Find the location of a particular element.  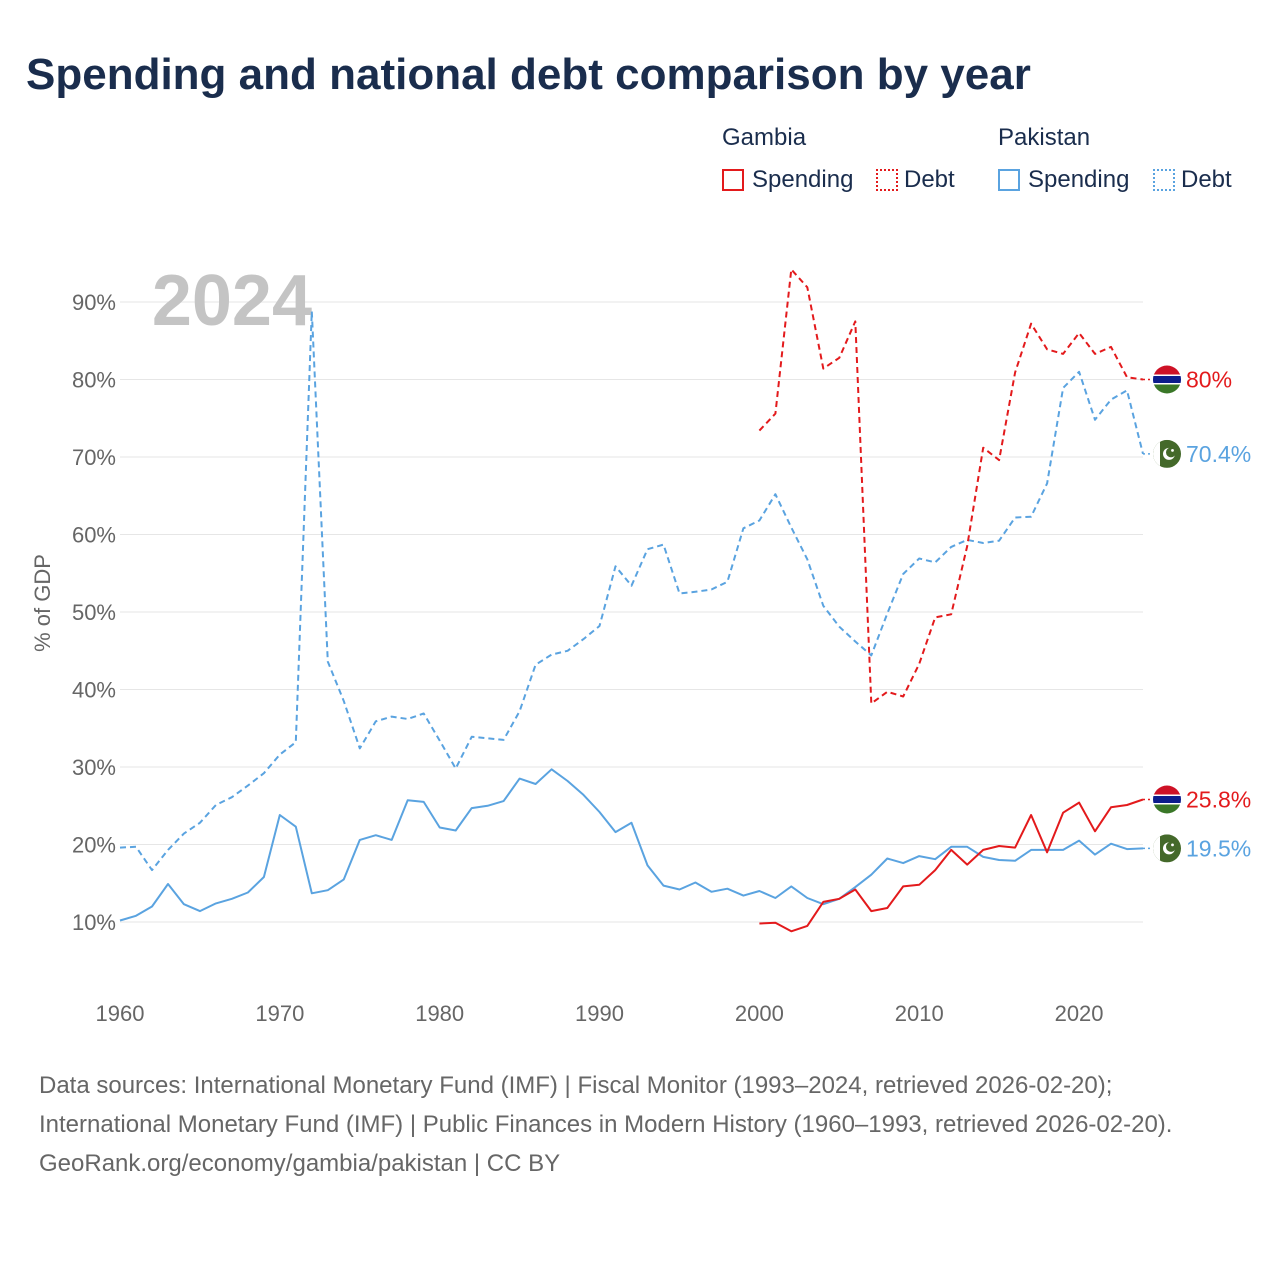

legend-item-pakistan-debt: Debt is located at coordinates (1192, 180).